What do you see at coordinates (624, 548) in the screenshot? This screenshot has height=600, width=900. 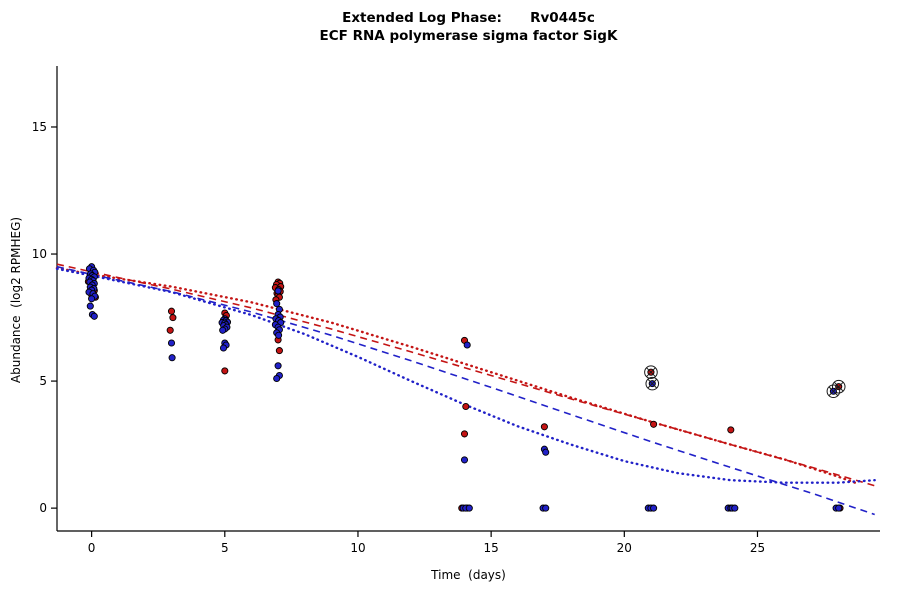 I see `x-tick-label: 20` at bounding box center [624, 548].